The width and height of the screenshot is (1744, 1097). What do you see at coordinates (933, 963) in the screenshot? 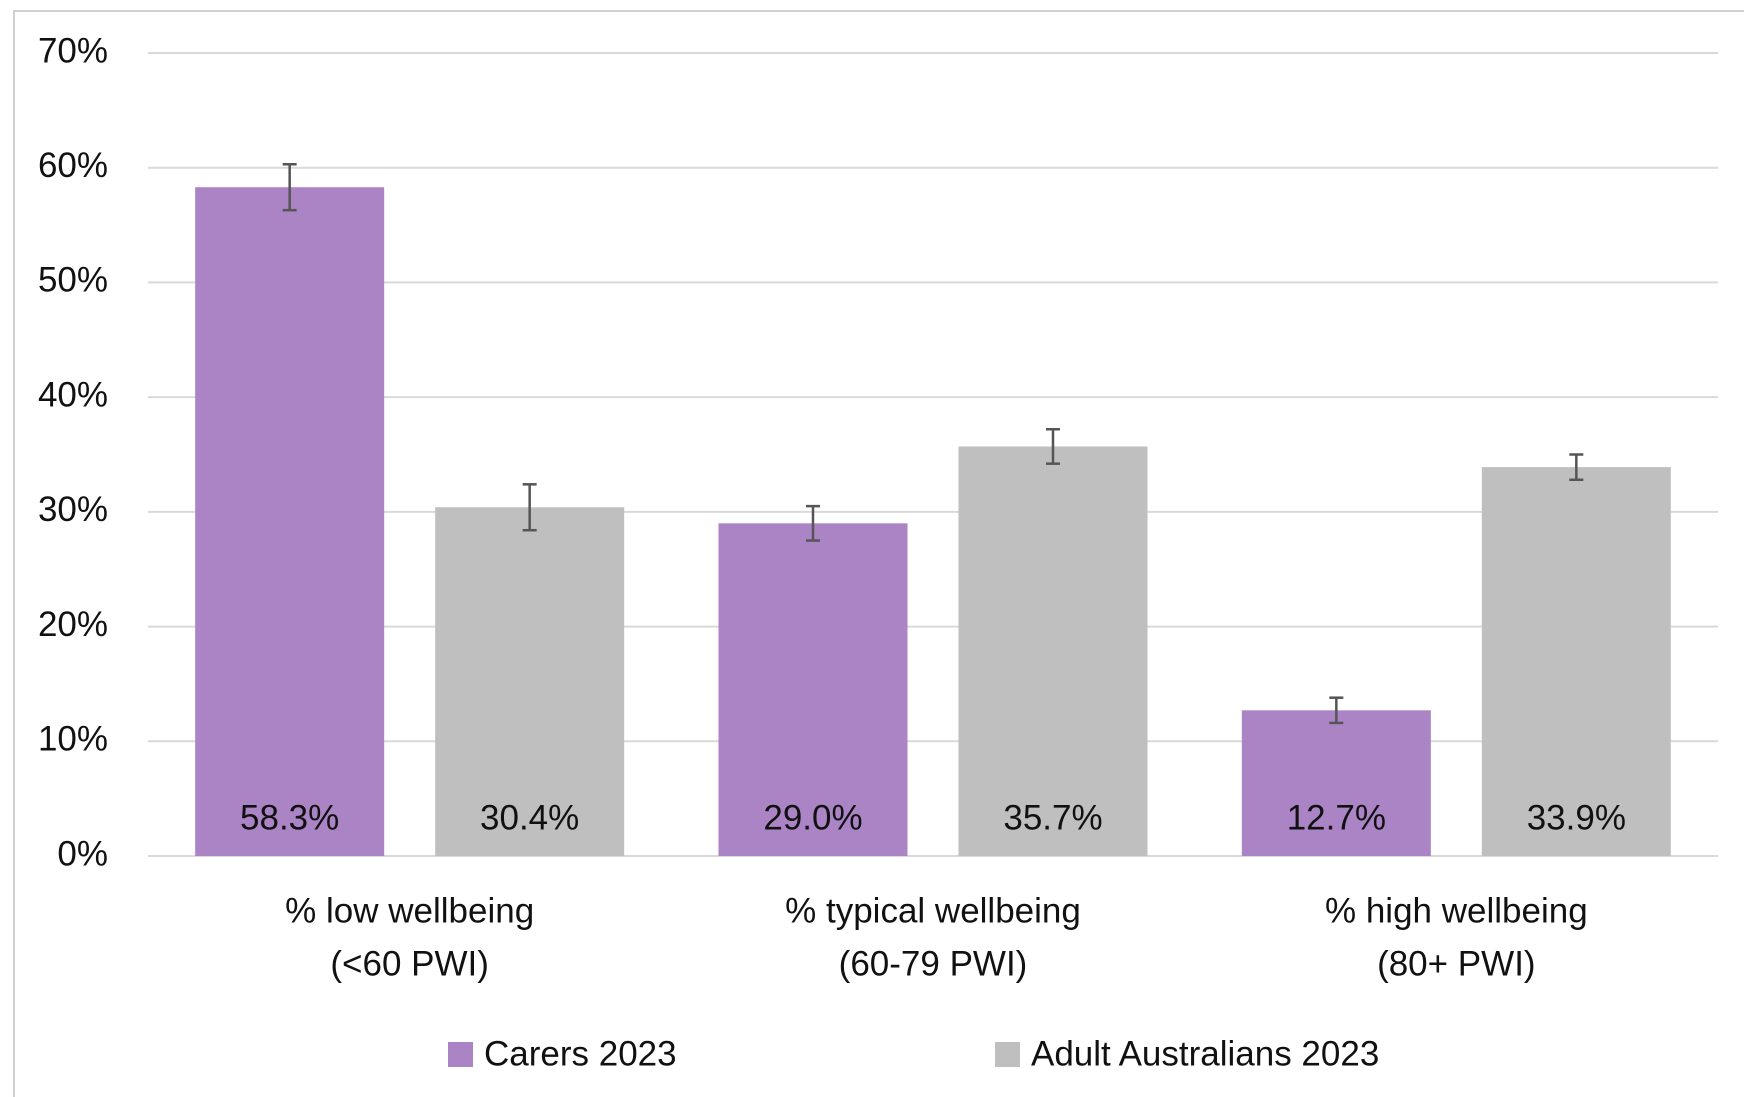
I see `x-tick-label: (60-79 PWI)` at bounding box center [933, 963].